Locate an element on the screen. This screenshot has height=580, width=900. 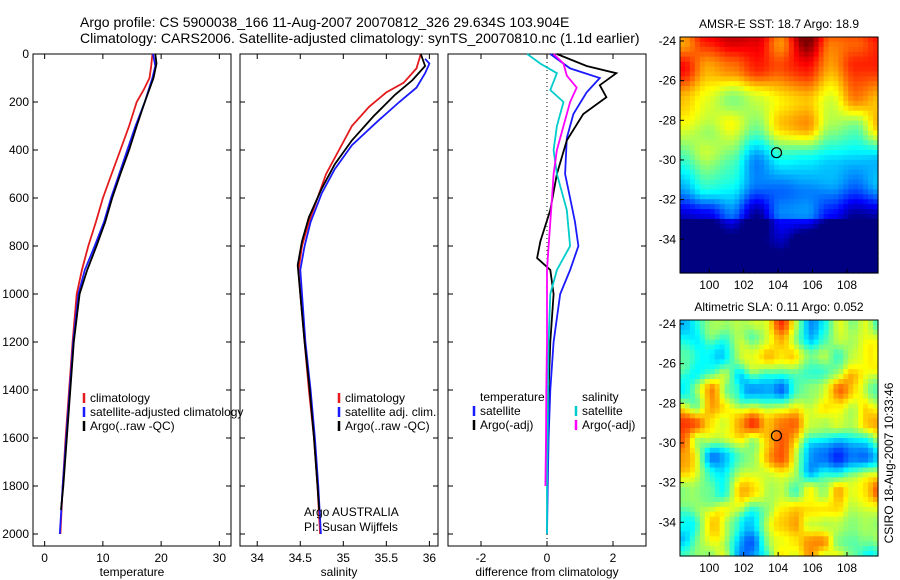
temperature-legend-label: climatology is located at coordinates (120, 398).